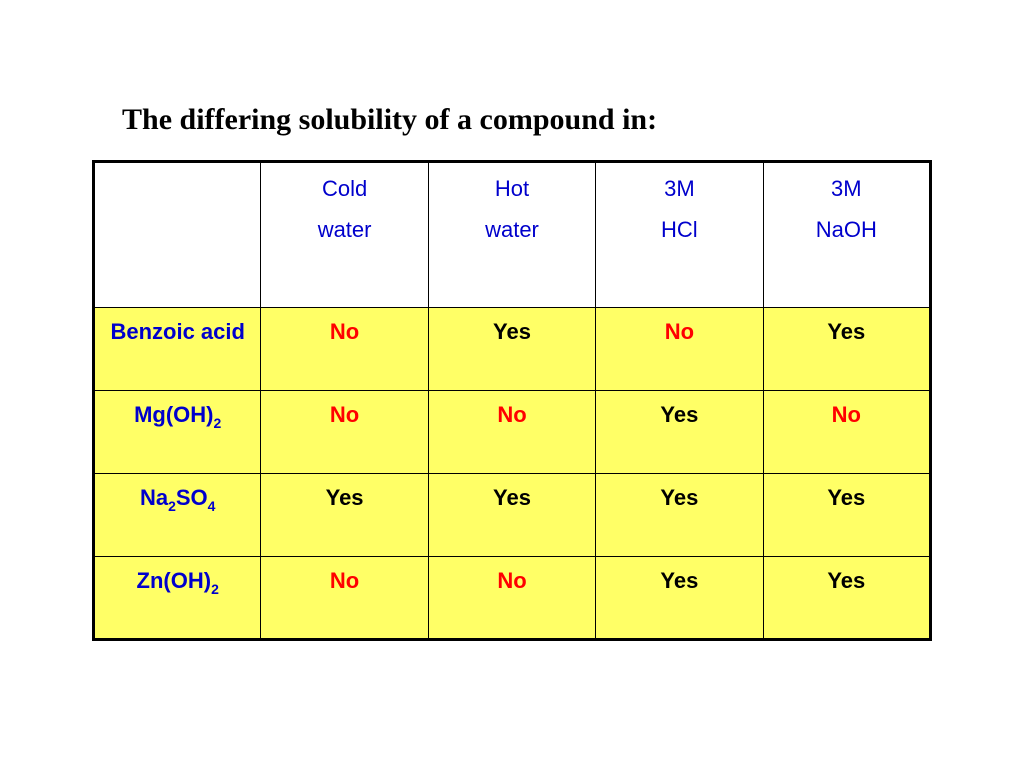 The width and height of the screenshot is (1024, 768). Describe the element at coordinates (211, 506) in the screenshot. I see `compound-subscript: 4` at that location.